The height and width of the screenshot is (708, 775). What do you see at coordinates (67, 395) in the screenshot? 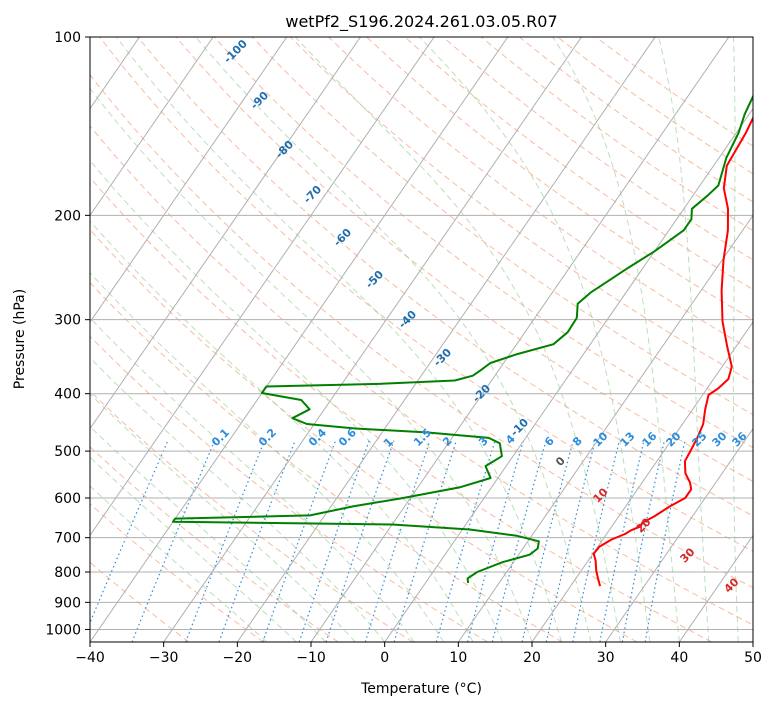
I see `y-tick-label: 400` at bounding box center [67, 395].